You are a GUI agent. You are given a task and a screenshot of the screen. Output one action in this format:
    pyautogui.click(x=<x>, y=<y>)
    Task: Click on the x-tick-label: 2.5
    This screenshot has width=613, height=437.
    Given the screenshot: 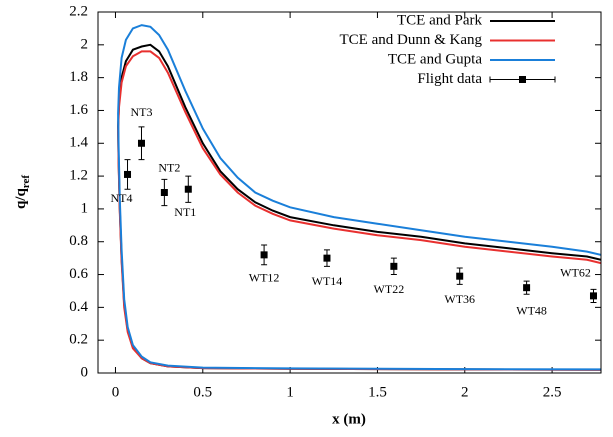 What is the action you would take?
    pyautogui.click(x=552, y=392)
    